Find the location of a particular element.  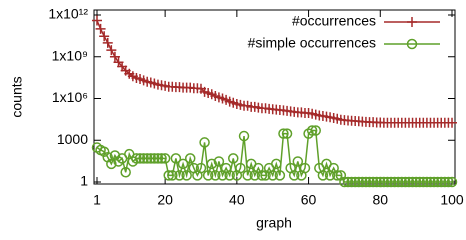

y-tick-label: 1x10¹² is located at coordinates (68, 14).